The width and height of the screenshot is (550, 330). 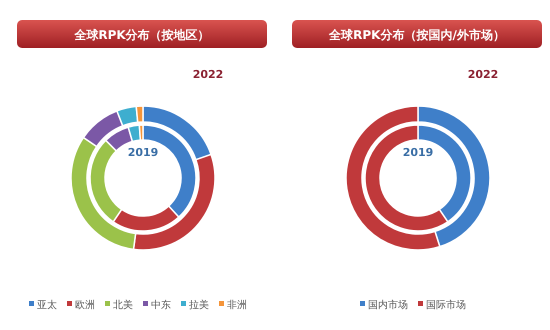 I want to click on legend-label: 非洲, so click(x=237, y=305).